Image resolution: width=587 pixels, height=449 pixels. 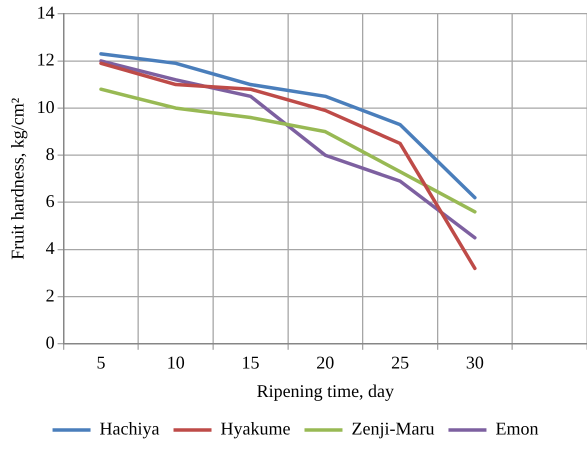 What do you see at coordinates (325, 362) in the screenshot?
I see `x-tick-label: 20` at bounding box center [325, 362].